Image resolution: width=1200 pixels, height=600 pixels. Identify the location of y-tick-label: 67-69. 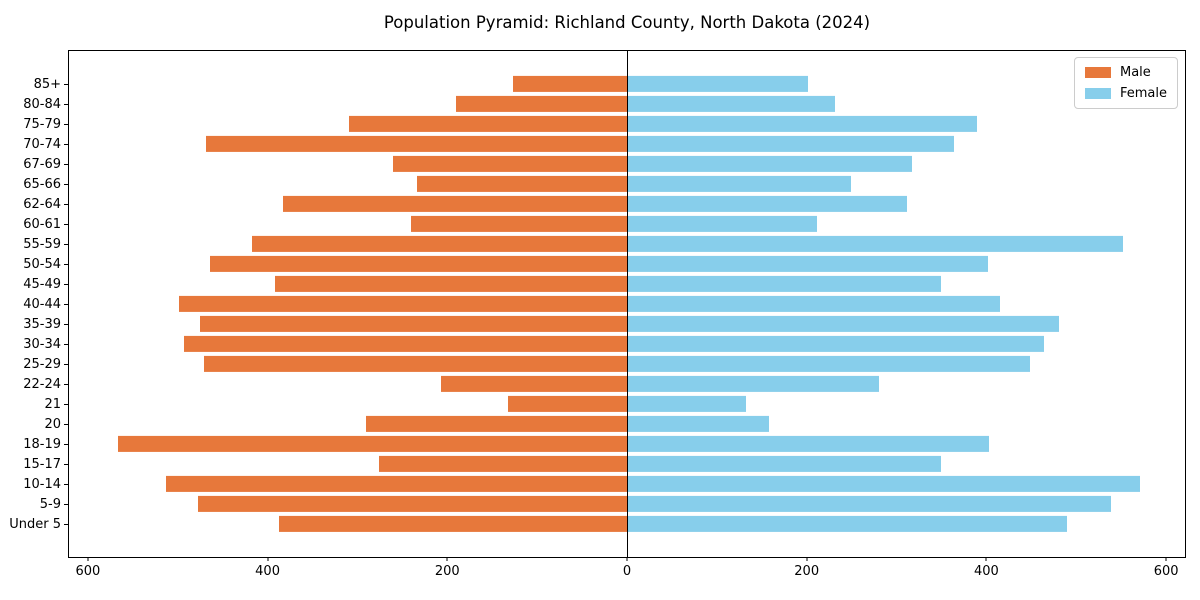
(42, 164).